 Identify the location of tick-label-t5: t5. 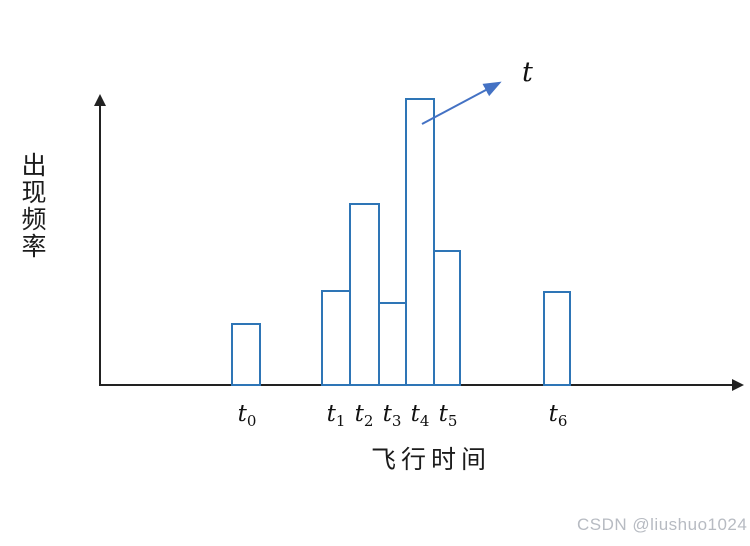
(448, 415).